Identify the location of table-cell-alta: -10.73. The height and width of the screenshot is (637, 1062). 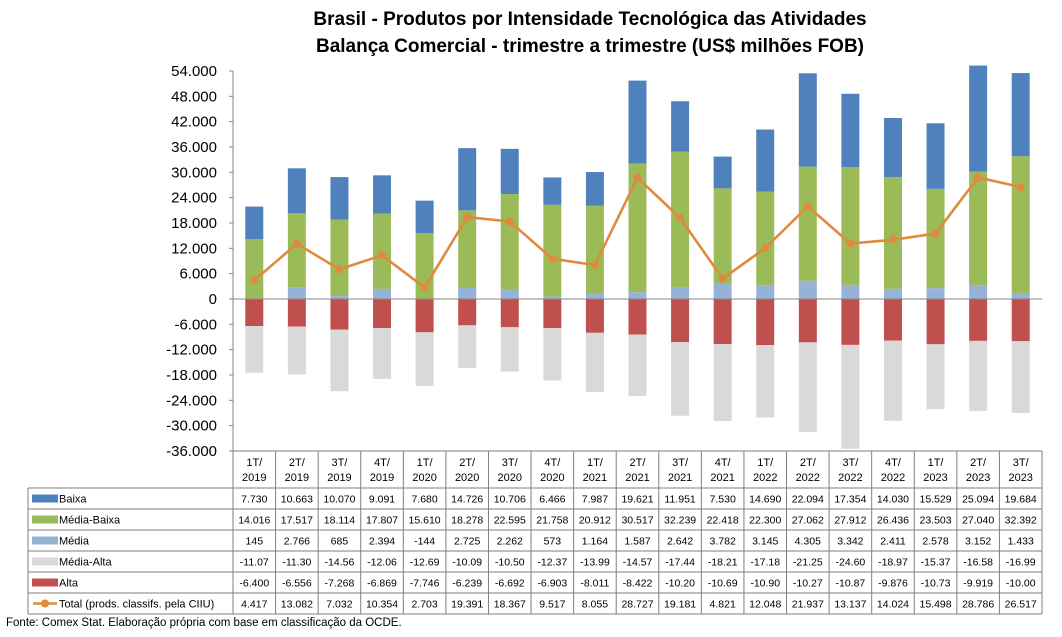
(936, 584).